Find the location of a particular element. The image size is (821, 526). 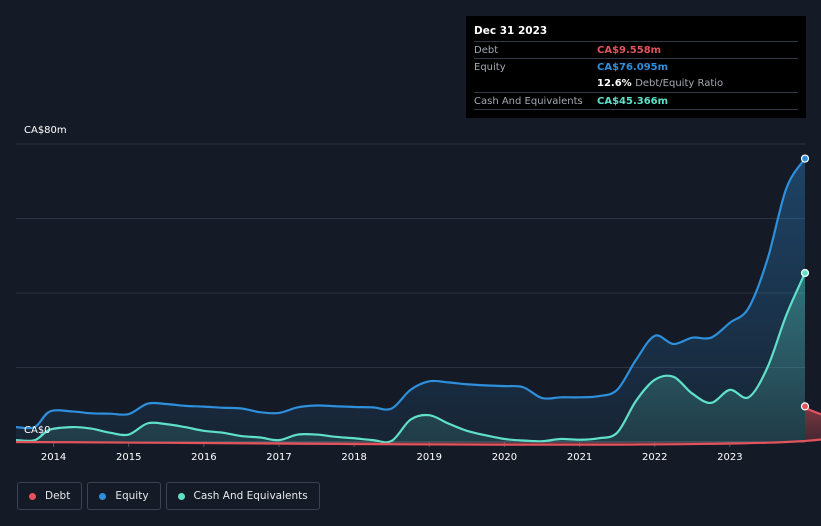

equity-dot-icon is located at coordinates (103, 496).